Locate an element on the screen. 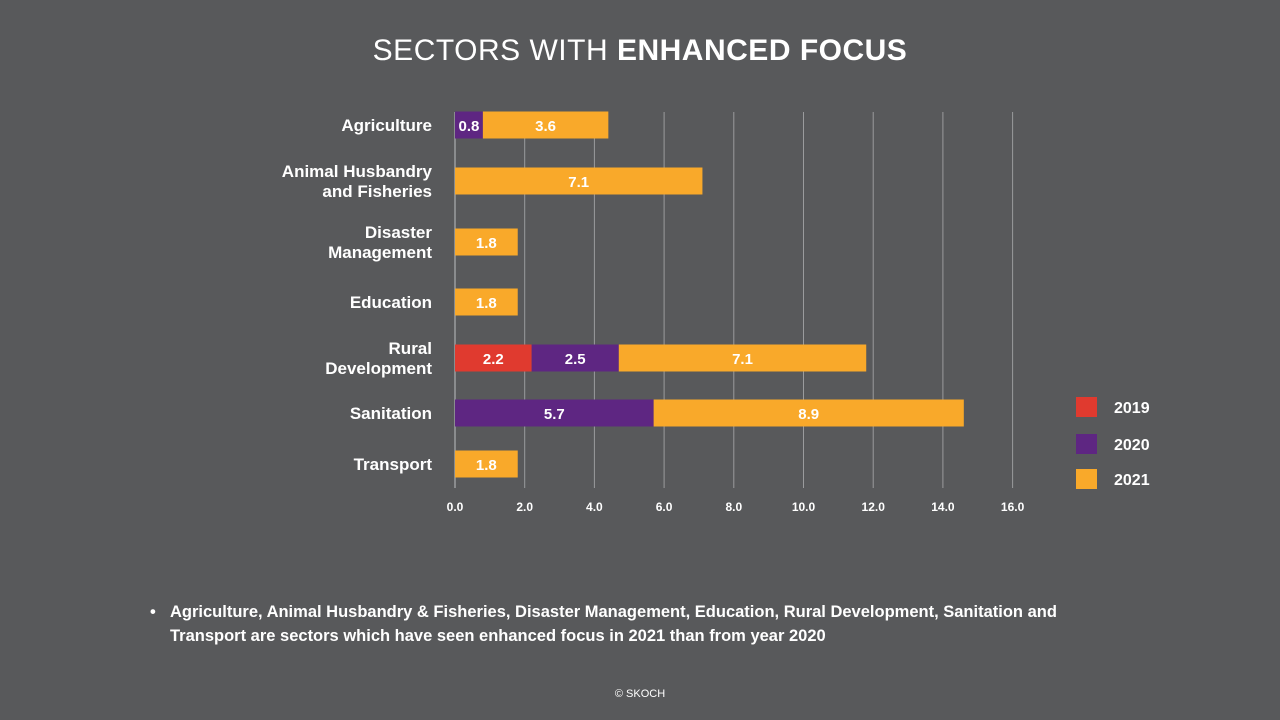  data-label: 2.2 is located at coordinates (493, 359).